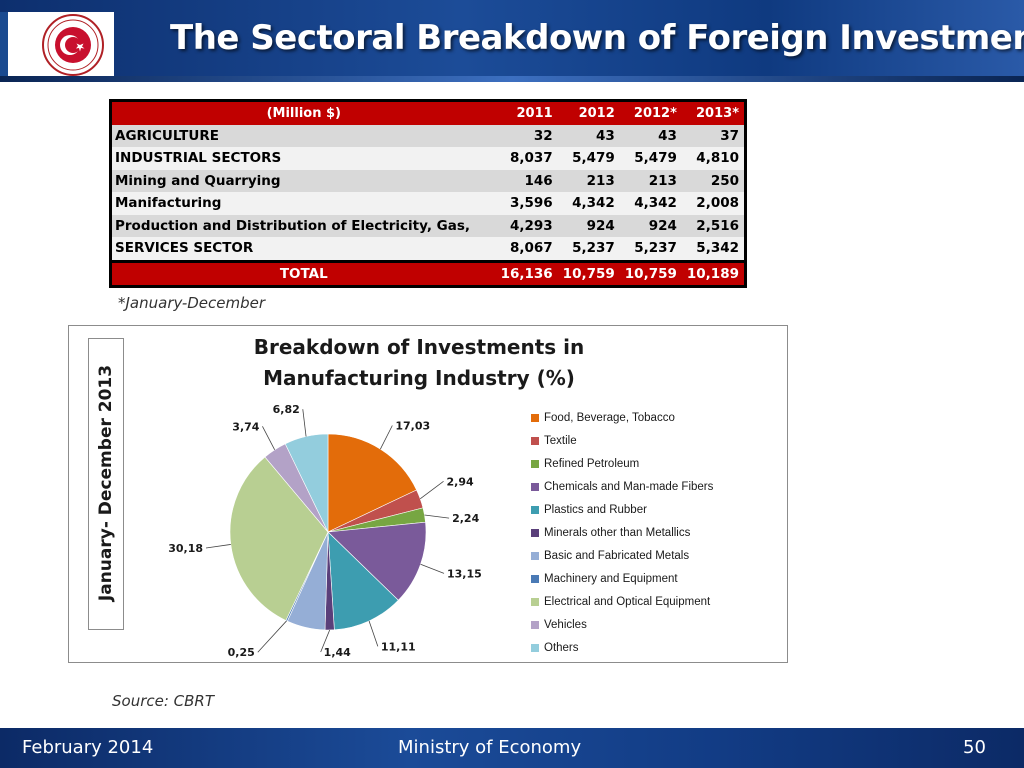 Image resolution: width=1024 pixels, height=768 pixels. What do you see at coordinates (337, 652) in the screenshot?
I see `data-label: 1,44` at bounding box center [337, 652].